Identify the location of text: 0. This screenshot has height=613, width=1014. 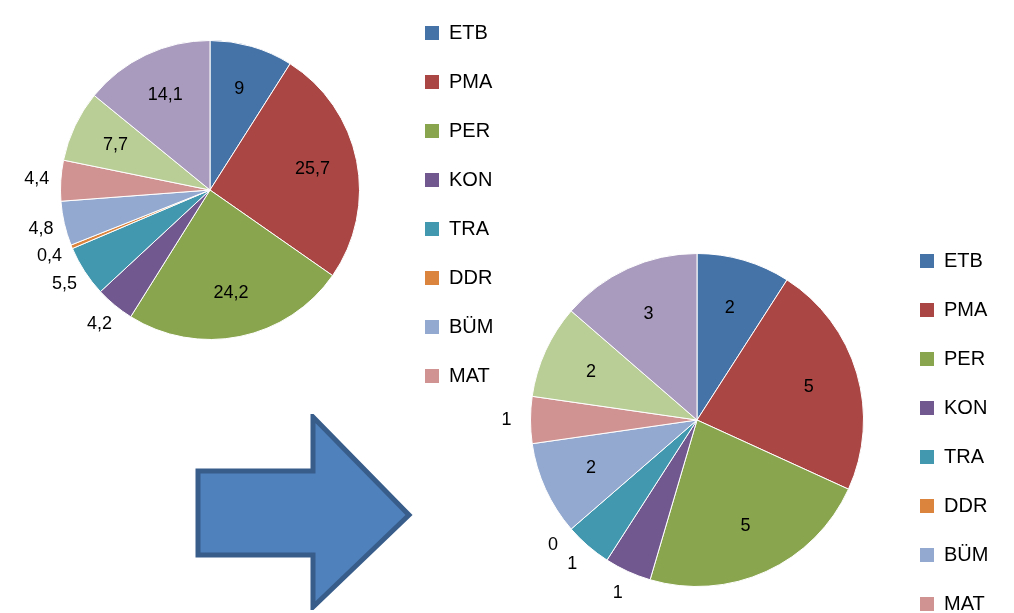
(553, 543).